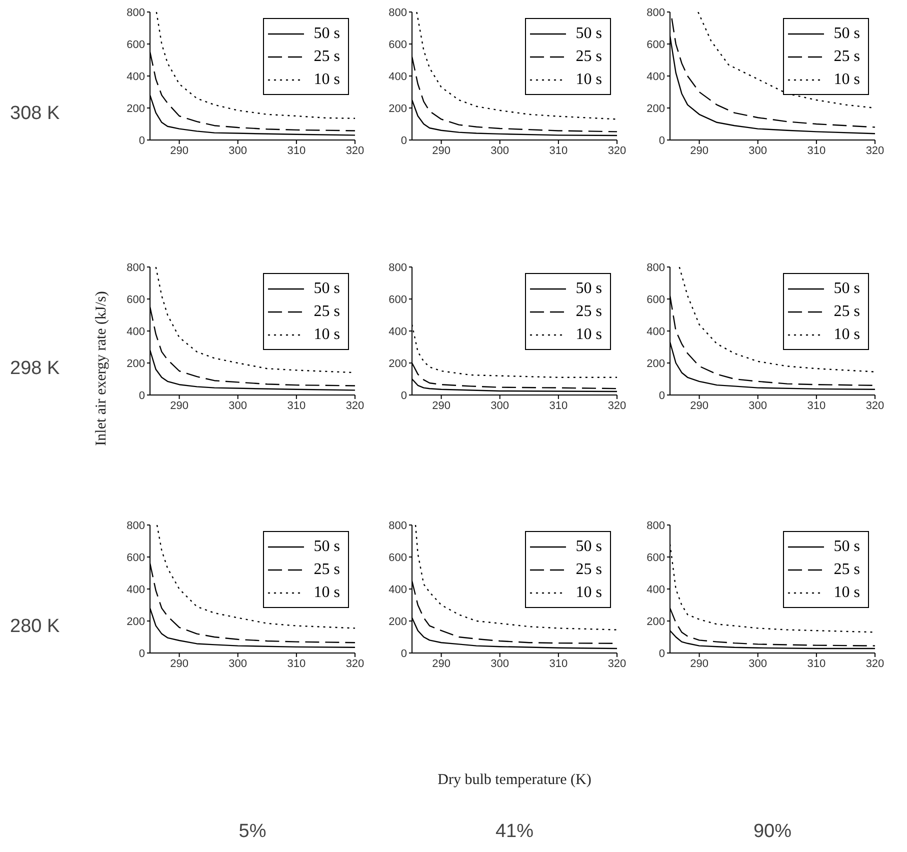 The image size is (907, 852). What do you see at coordinates (514, 780) in the screenshot?
I see `x-axis-title: Dry bulb temperature (K)` at bounding box center [514, 780].